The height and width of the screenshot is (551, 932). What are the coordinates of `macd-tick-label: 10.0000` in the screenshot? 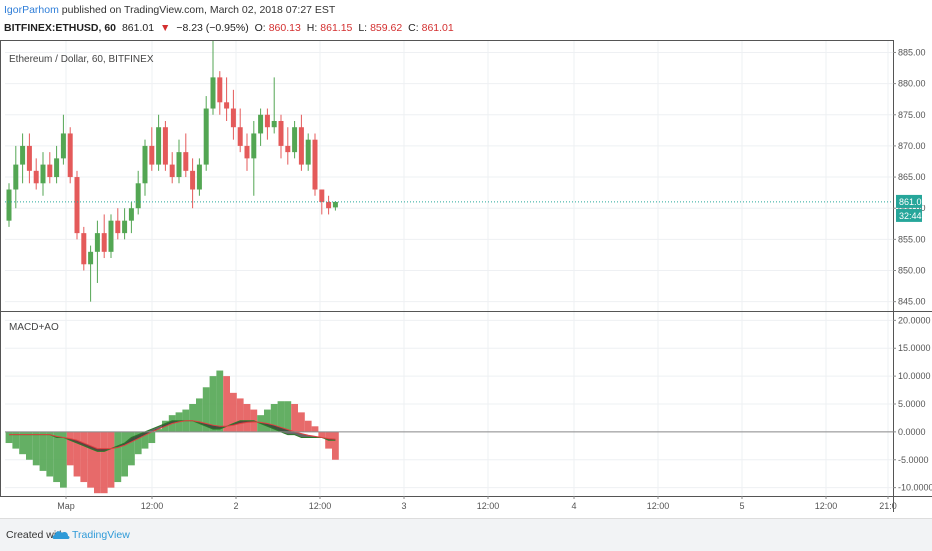 It's located at (914, 376).